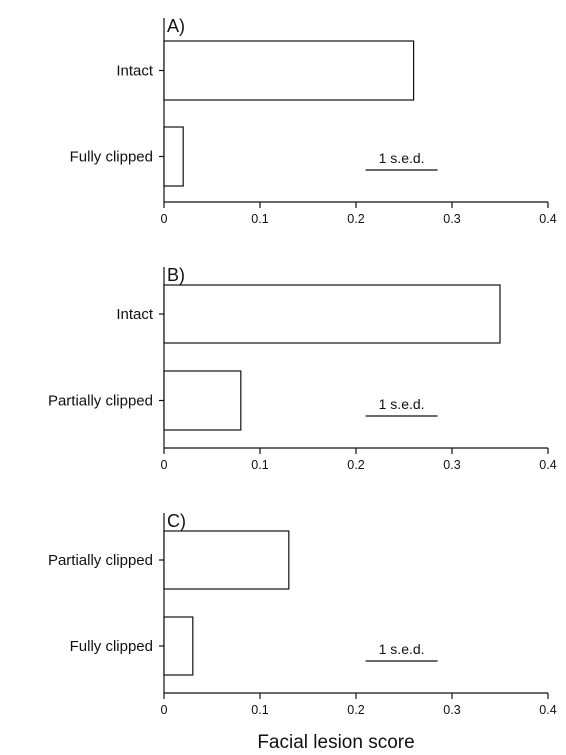 The height and width of the screenshot is (755, 566). I want to click on panel-title: C), so click(176, 521).